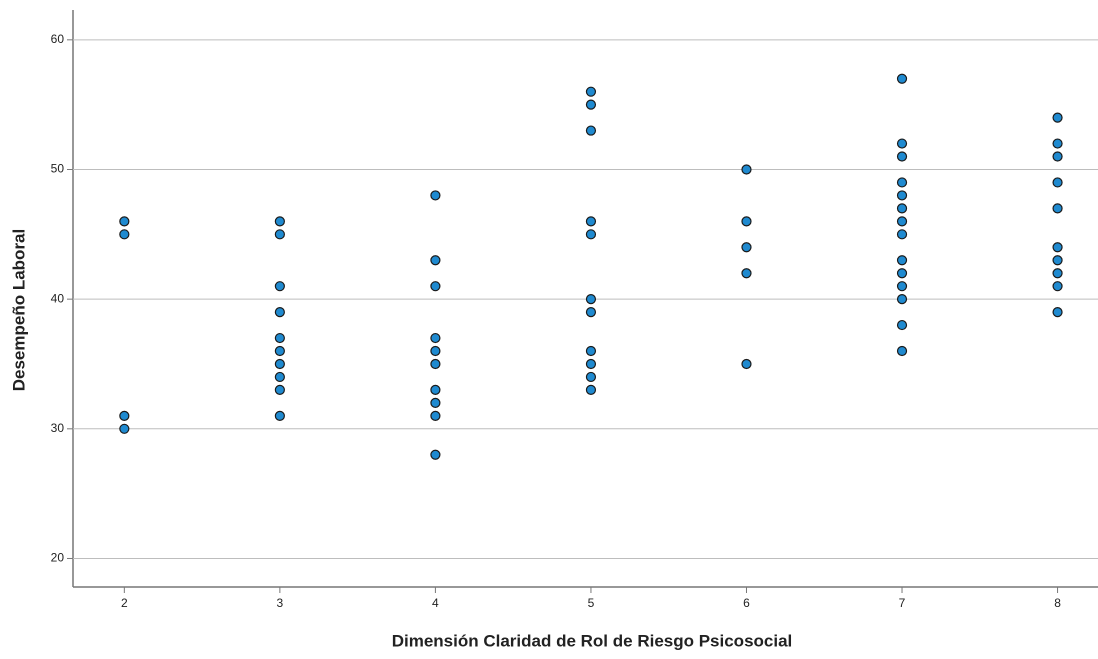 This screenshot has height=659, width=1098. Describe the element at coordinates (435, 603) in the screenshot. I see `x-tick-label: 4` at that location.